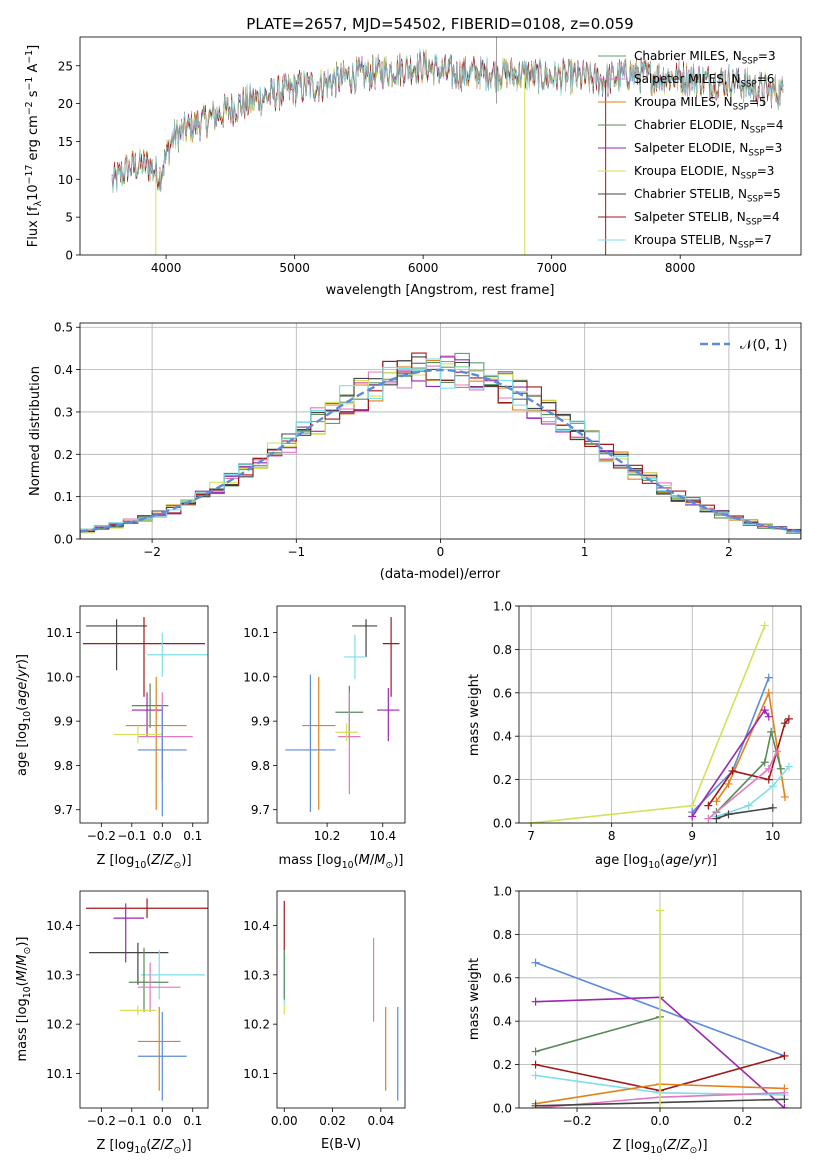  I want to click on y-tick-label: 0.1, so click(63, 497).